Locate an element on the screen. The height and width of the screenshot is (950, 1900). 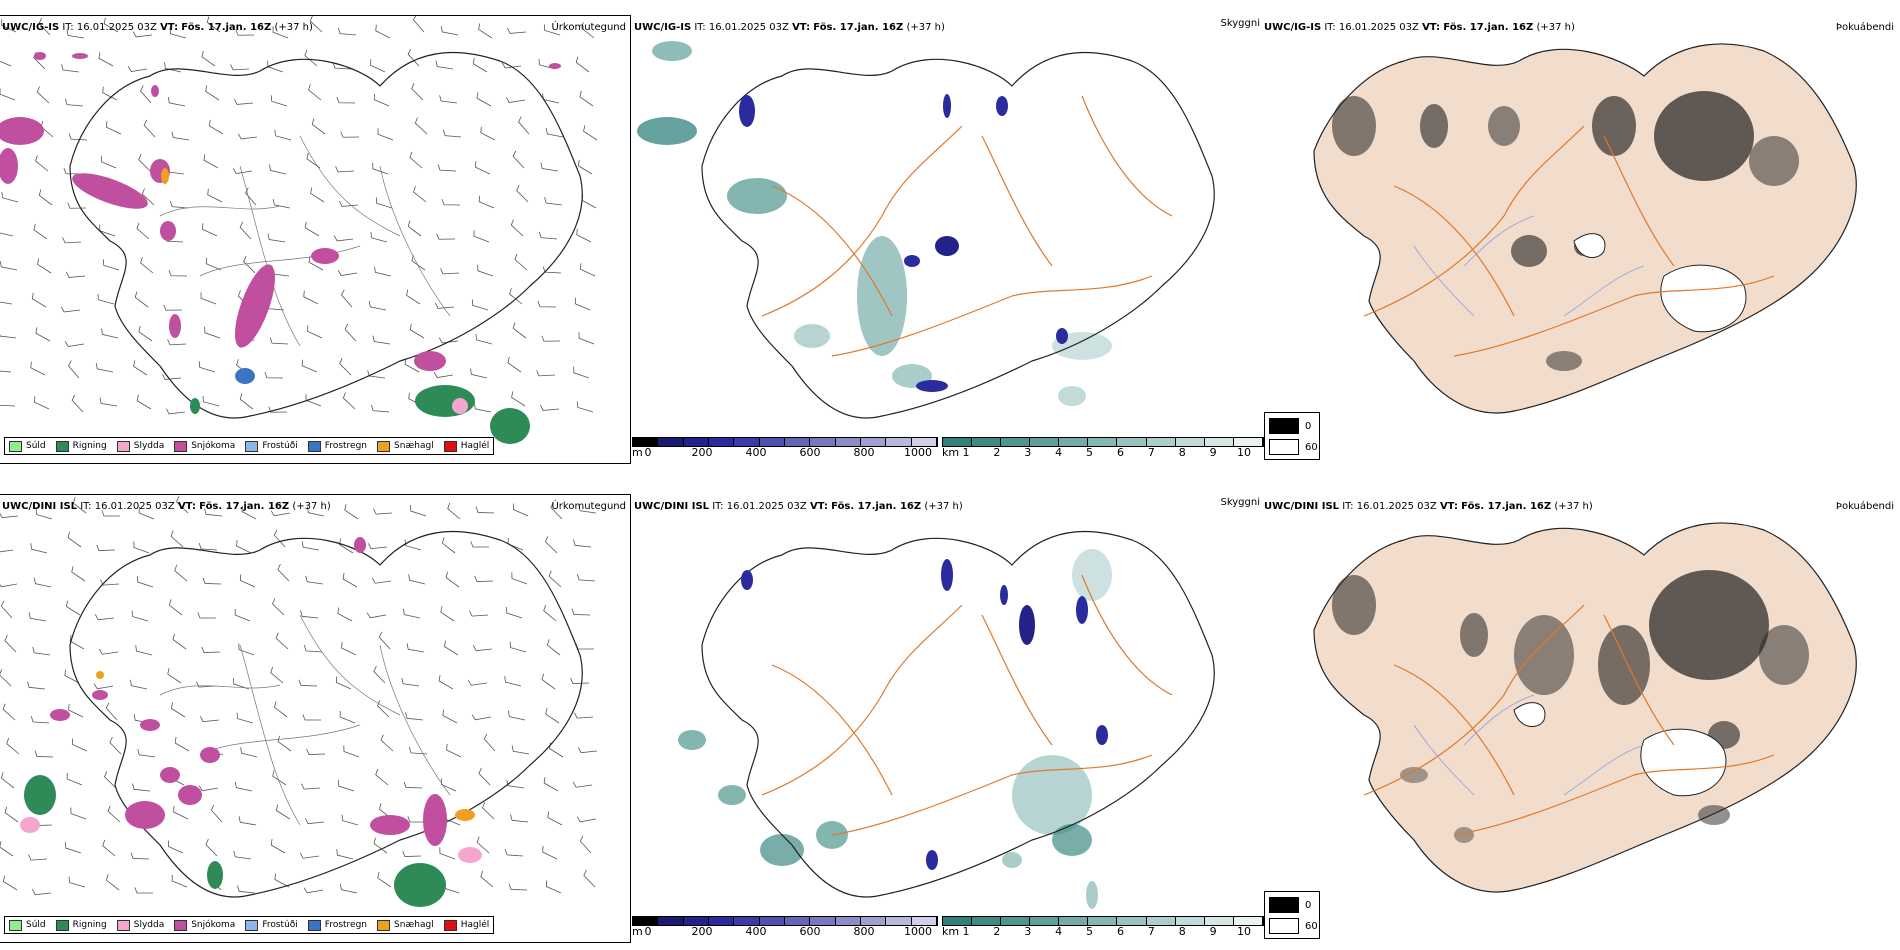
legend-item-sleet: Slydda is located at coordinates (140, 446).